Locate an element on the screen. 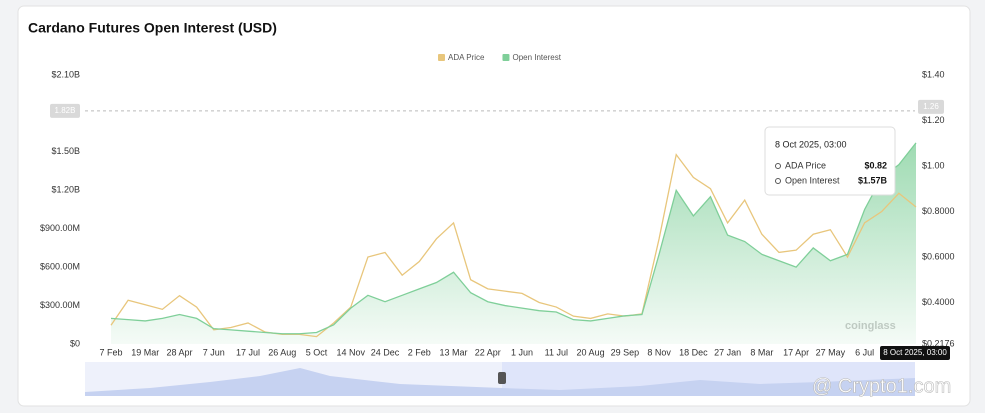 This screenshot has height=413, width=985. navigator-area is located at coordinates (500, 382).